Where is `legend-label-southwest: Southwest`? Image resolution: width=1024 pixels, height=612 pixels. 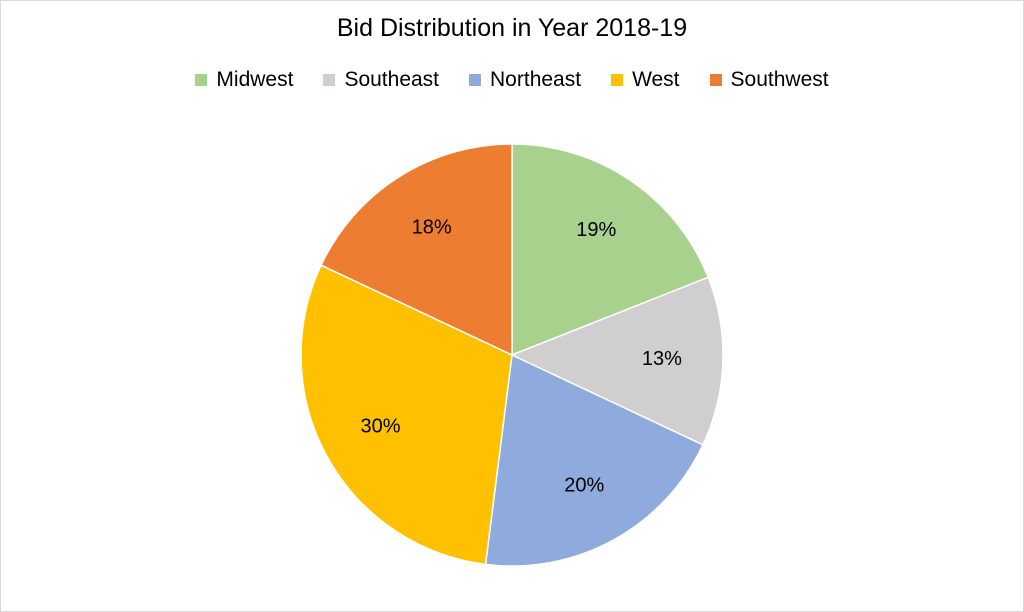 legend-label-southwest: Southwest is located at coordinates (779, 79).